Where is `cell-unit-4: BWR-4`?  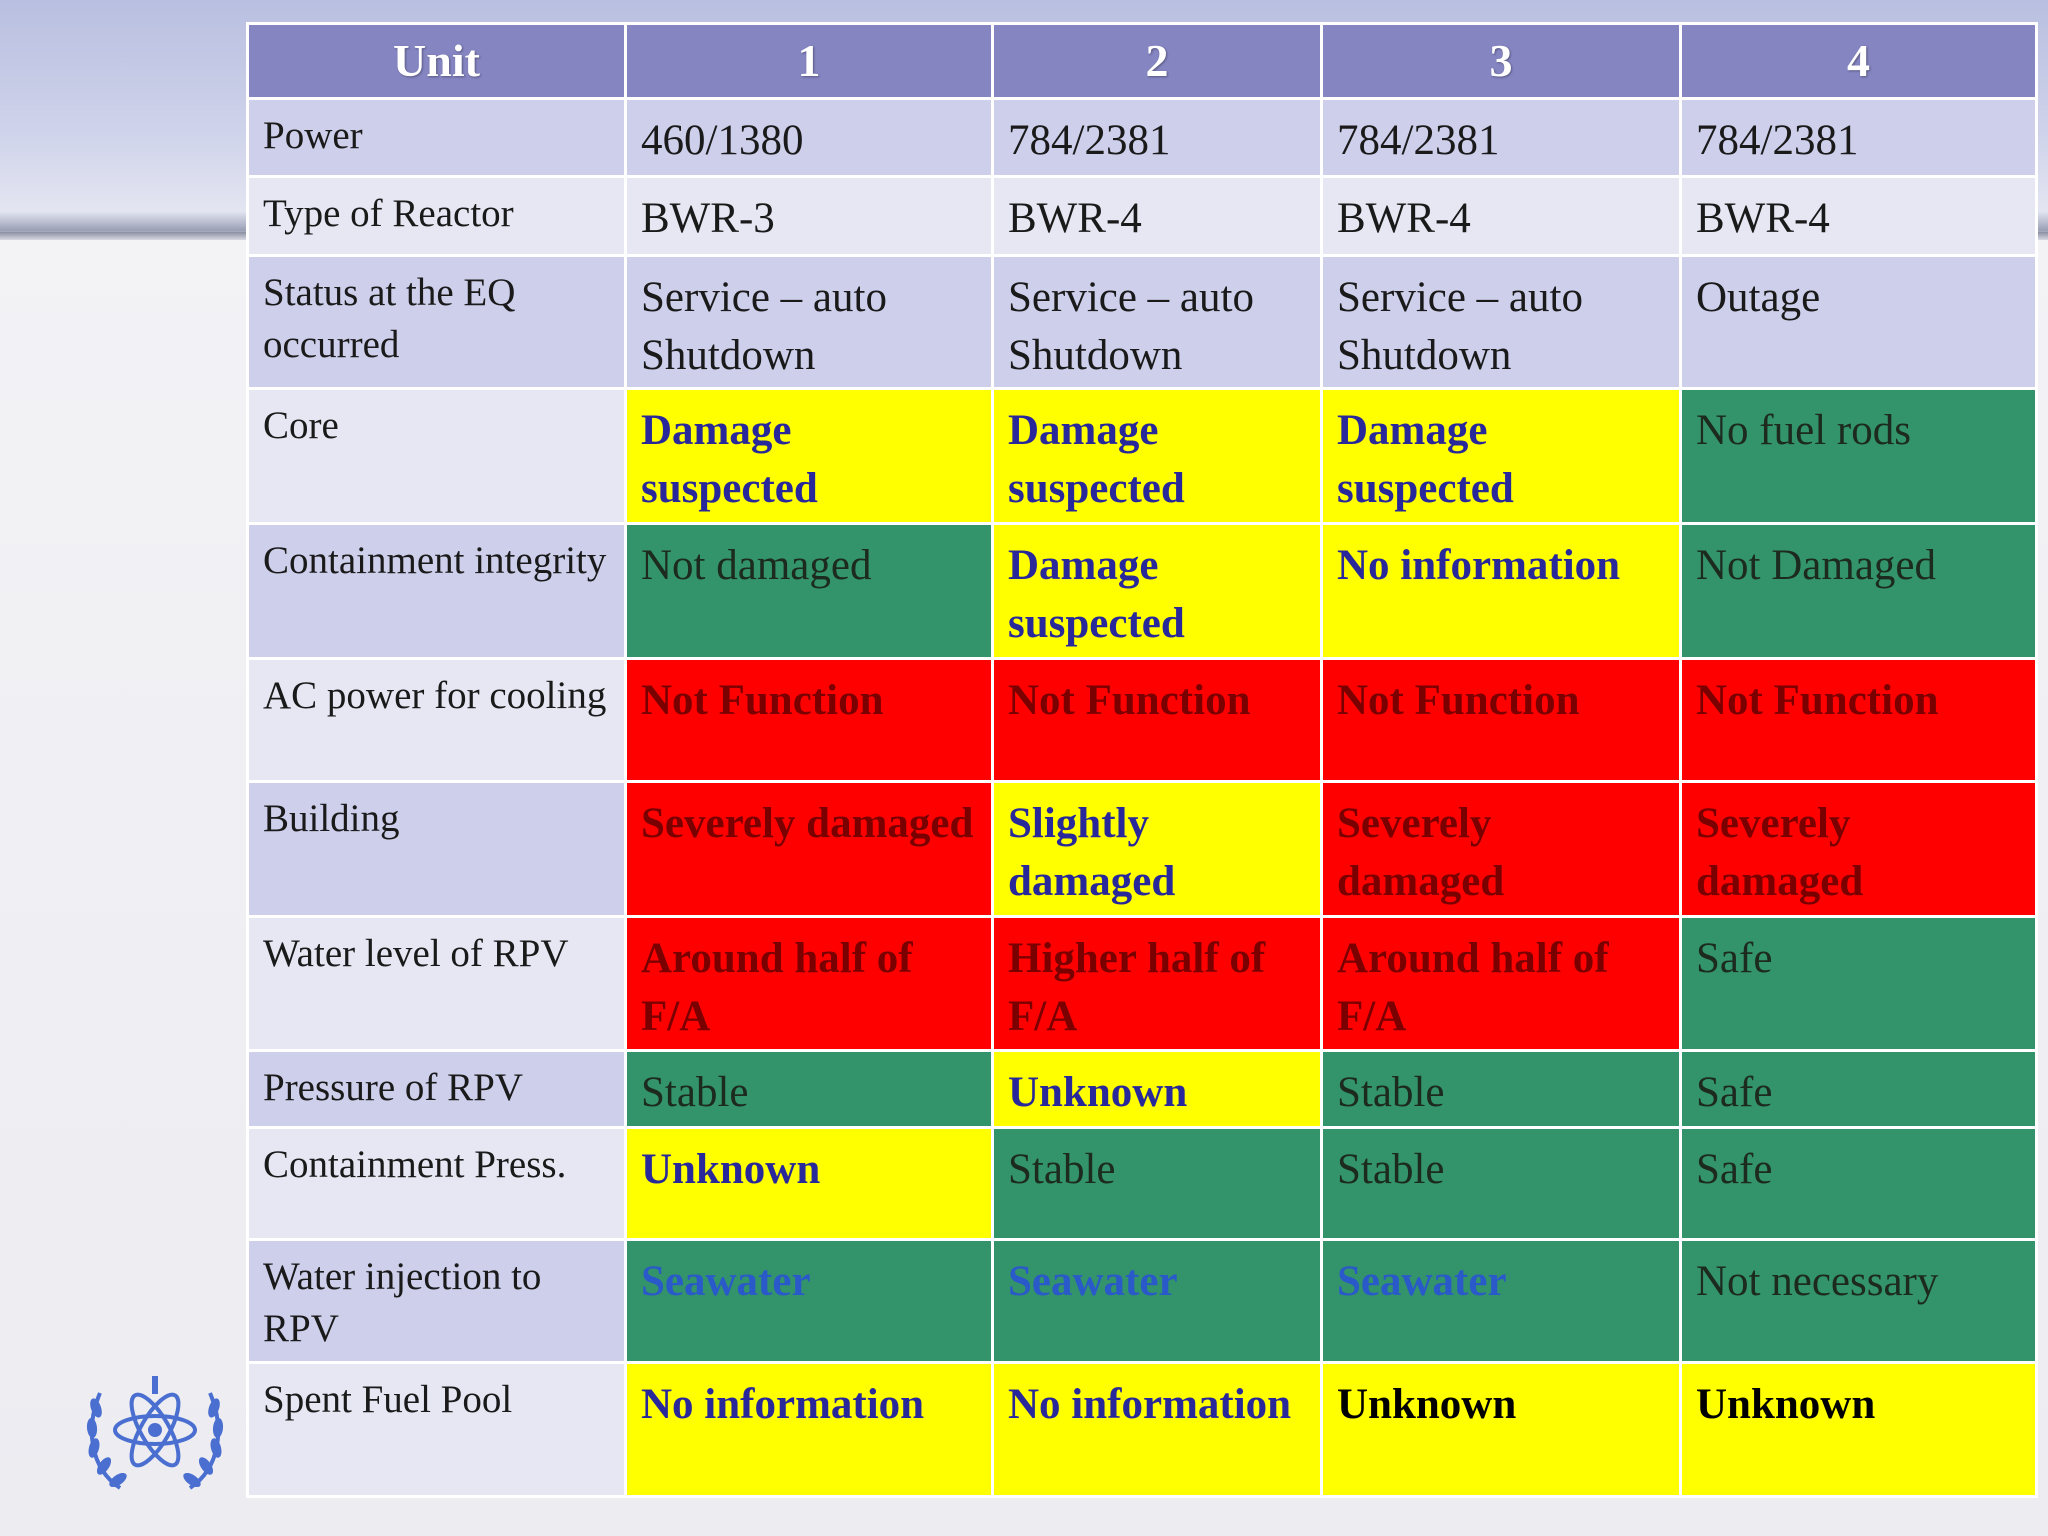 cell-unit-4: BWR-4 is located at coordinates (1858, 215).